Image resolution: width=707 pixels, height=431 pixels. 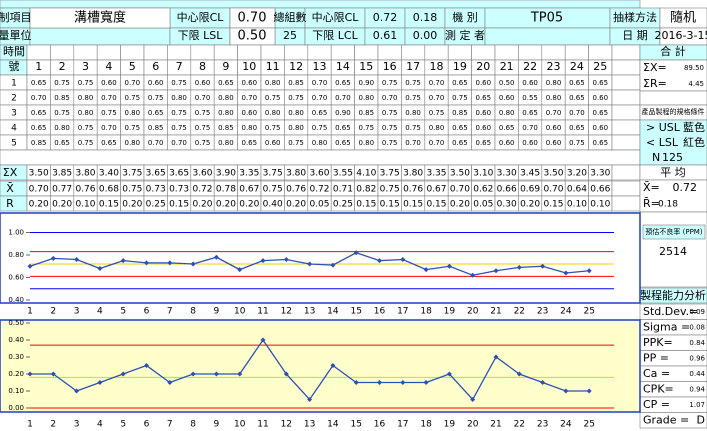 What do you see at coordinates (14, 144) in the screenshot?
I see `row-number: 5` at bounding box center [14, 144].